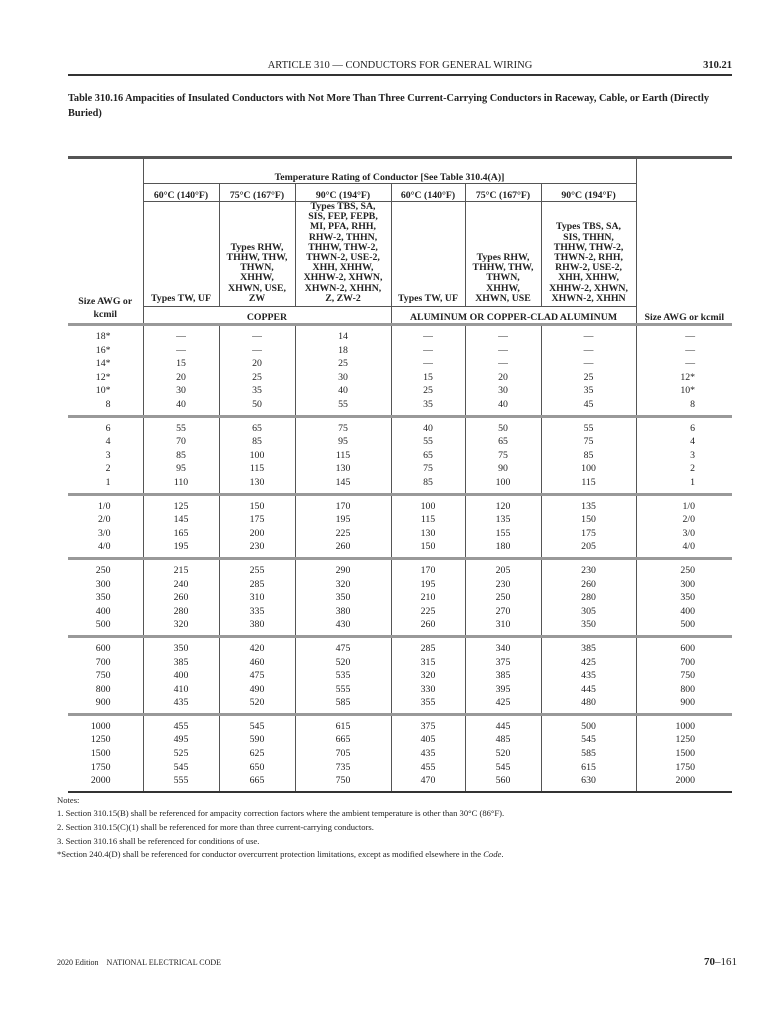  What do you see at coordinates (180, 584) in the screenshot?
I see `ampacity-cell: 240` at bounding box center [180, 584].